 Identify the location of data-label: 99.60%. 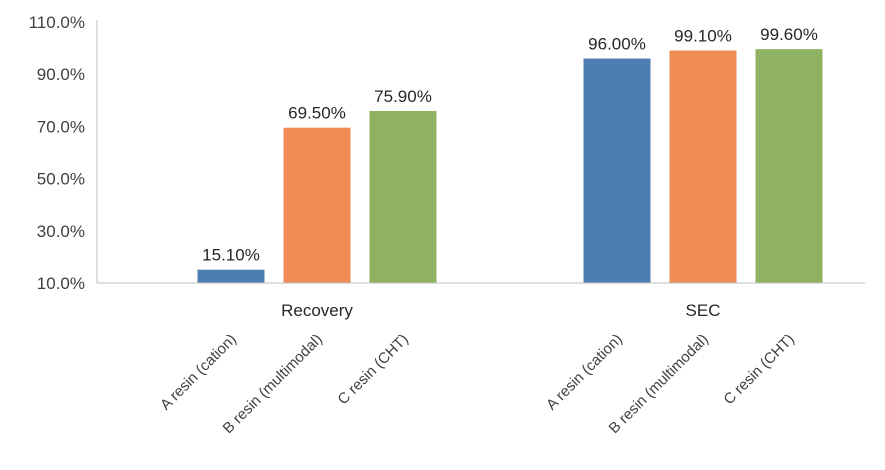
(789, 34).